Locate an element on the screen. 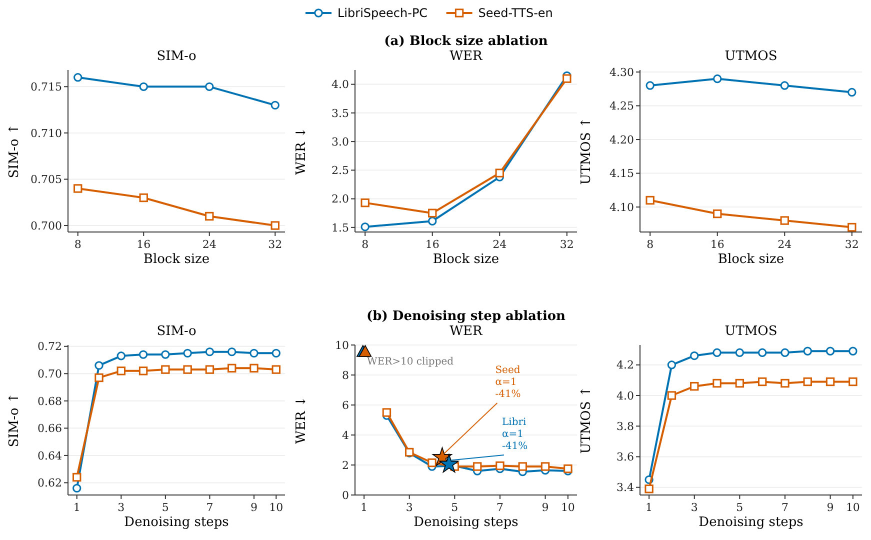  y-tick-label: 3.5 is located at coordinates (340, 113).